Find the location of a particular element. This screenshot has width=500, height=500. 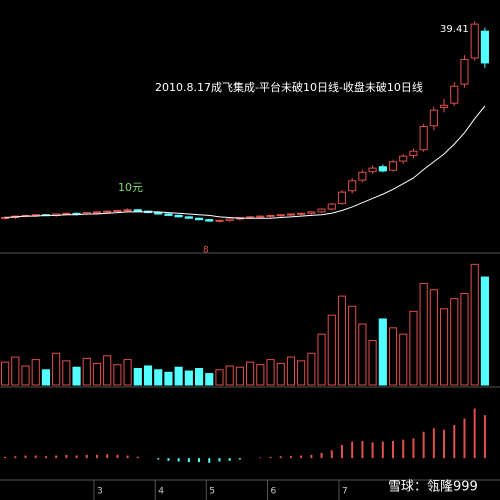

annotation: 10元 is located at coordinates (130, 187).